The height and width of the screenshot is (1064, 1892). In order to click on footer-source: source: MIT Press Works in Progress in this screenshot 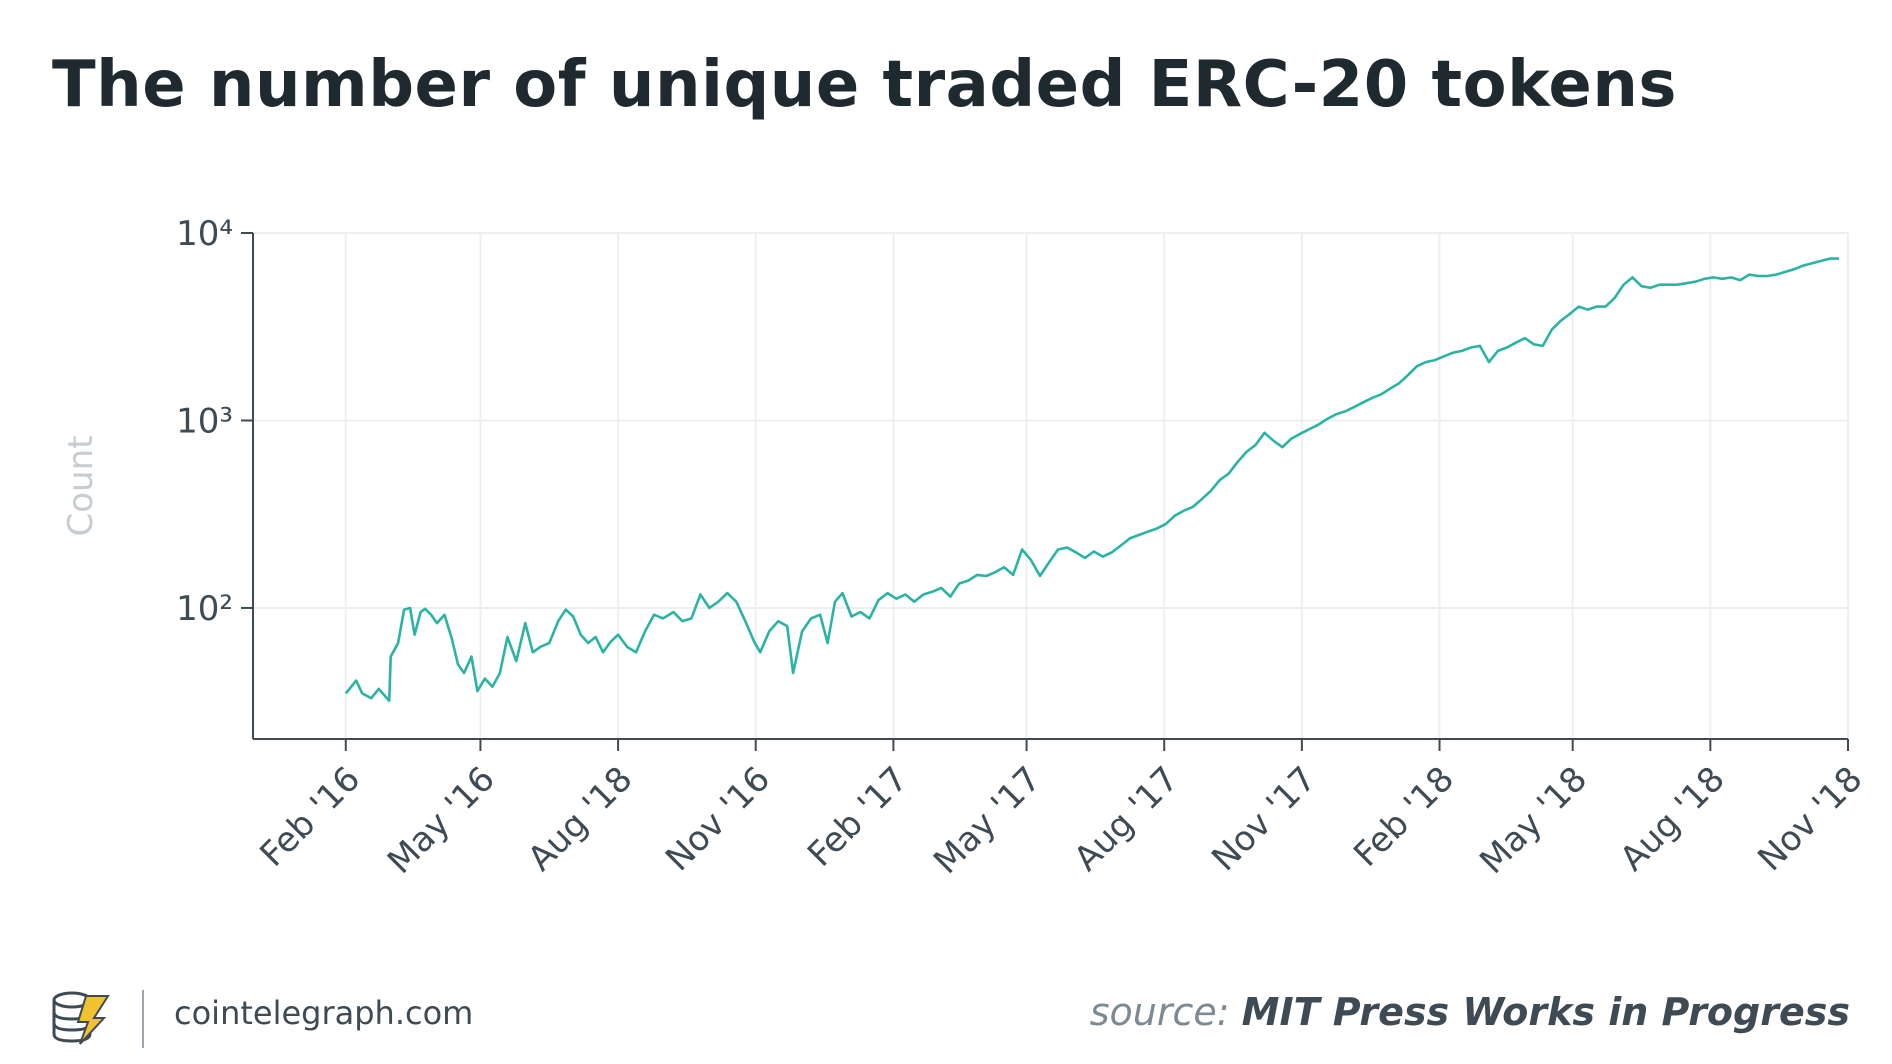, I will do `click(1470, 1012)`.